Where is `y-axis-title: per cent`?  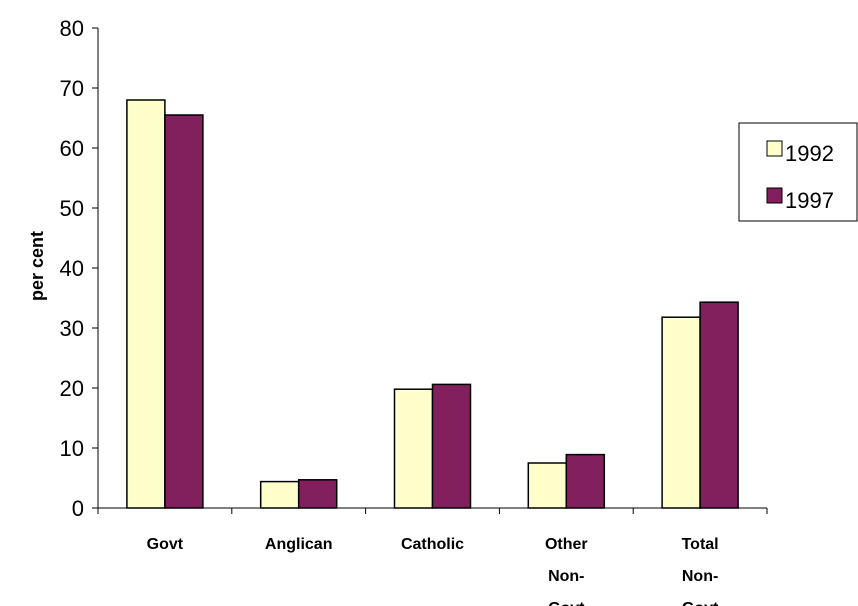 y-axis-title: per cent is located at coordinates (37, 266).